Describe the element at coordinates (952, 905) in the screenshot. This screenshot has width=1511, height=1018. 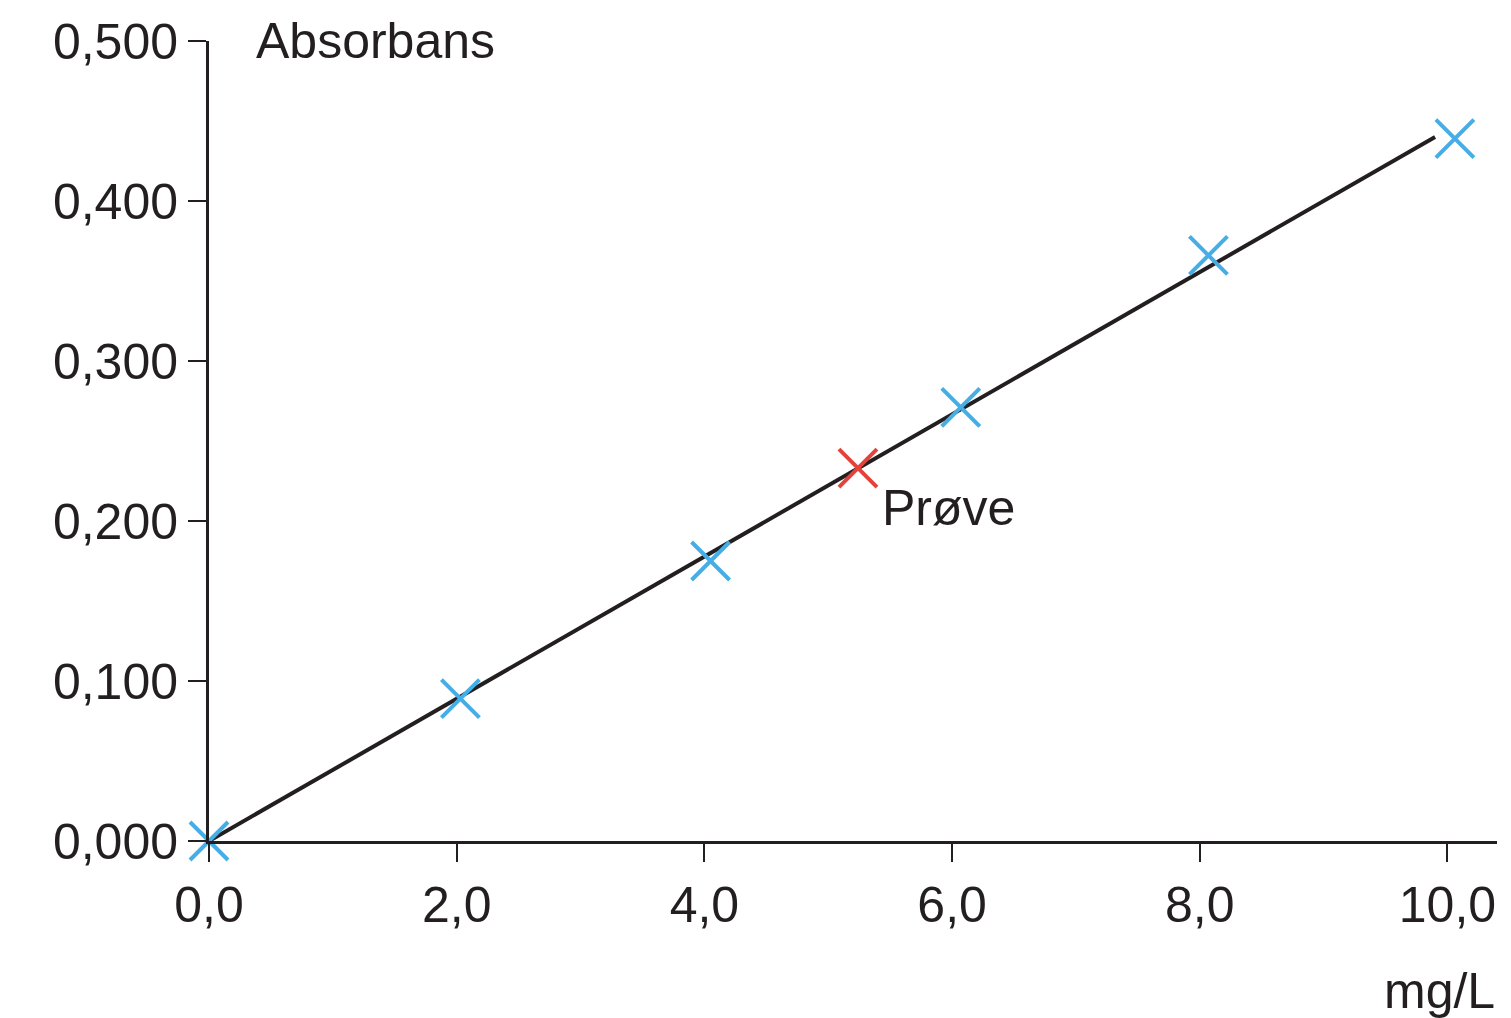
I see `x-tick-label: 6,0` at that location.